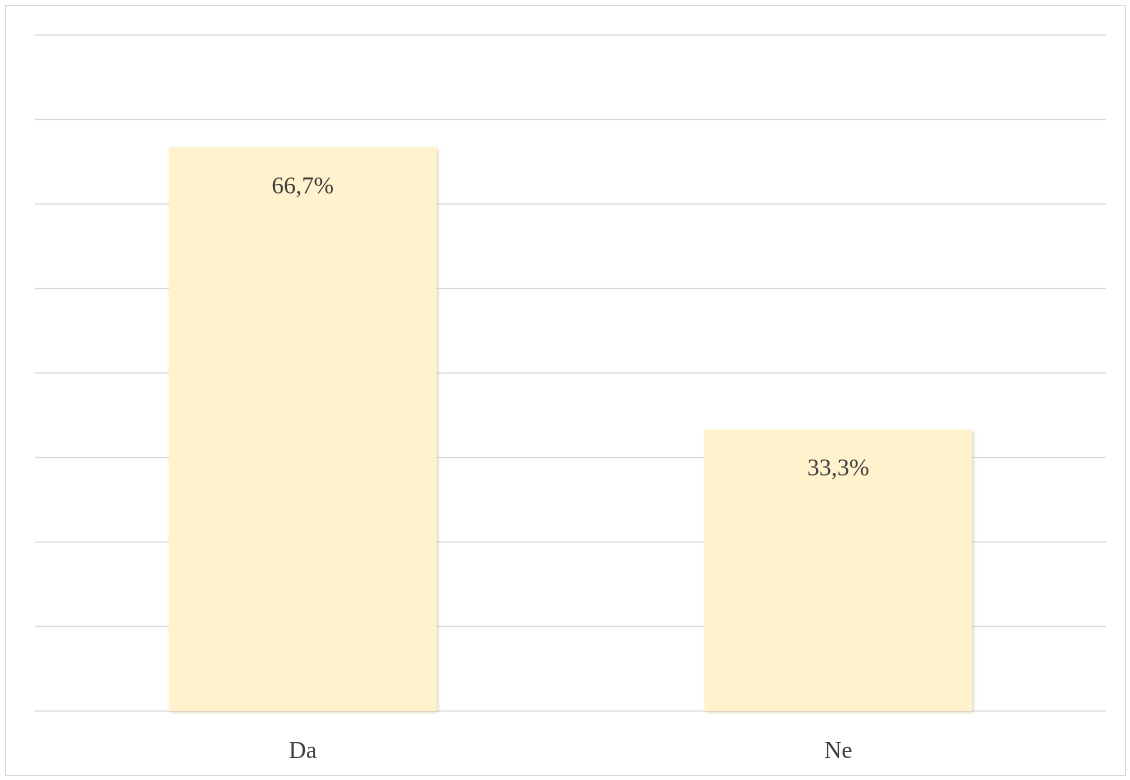  I want to click on data-label-ne: 33,3%, so click(838, 469).